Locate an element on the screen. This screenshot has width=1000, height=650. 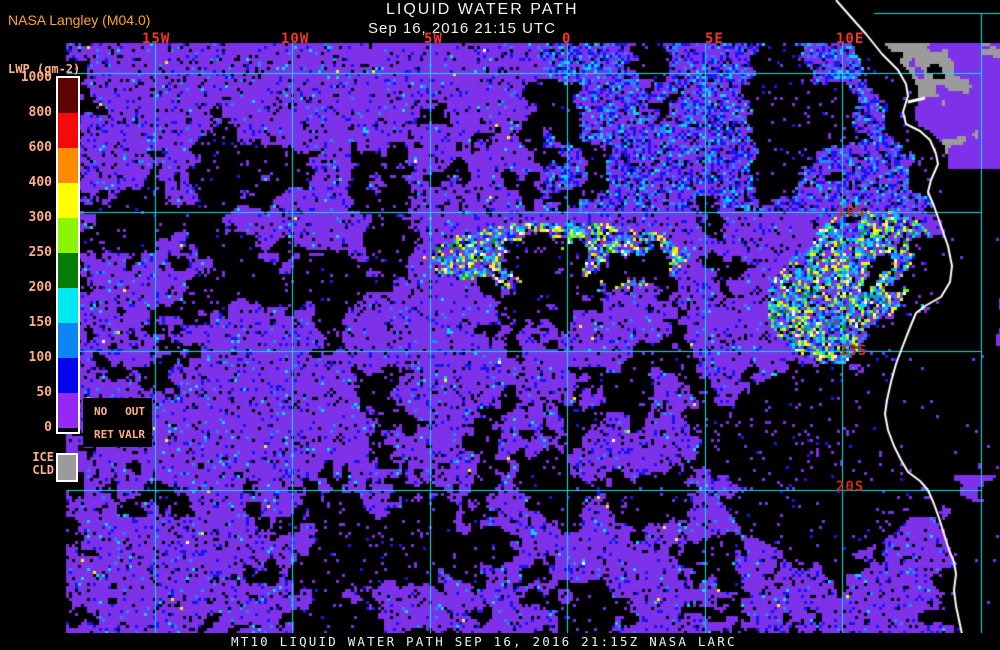
colorbar-tick-label: 50 is located at coordinates (44, 392).